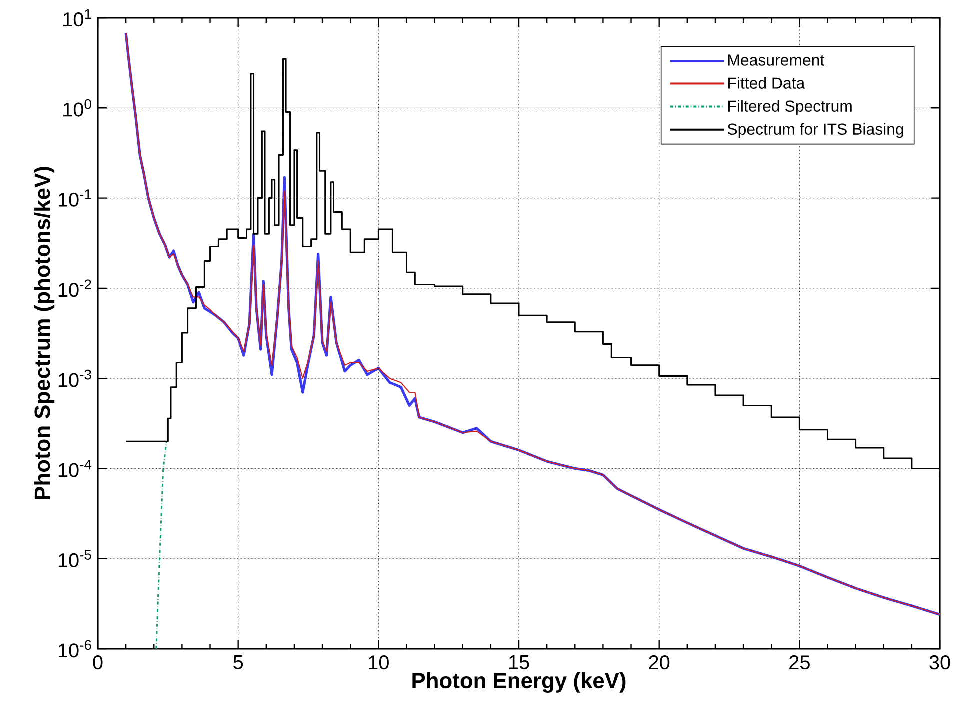  What do you see at coordinates (75, 379) in the screenshot?
I see `y-tick-label: 10$^{-3}$` at bounding box center [75, 379].